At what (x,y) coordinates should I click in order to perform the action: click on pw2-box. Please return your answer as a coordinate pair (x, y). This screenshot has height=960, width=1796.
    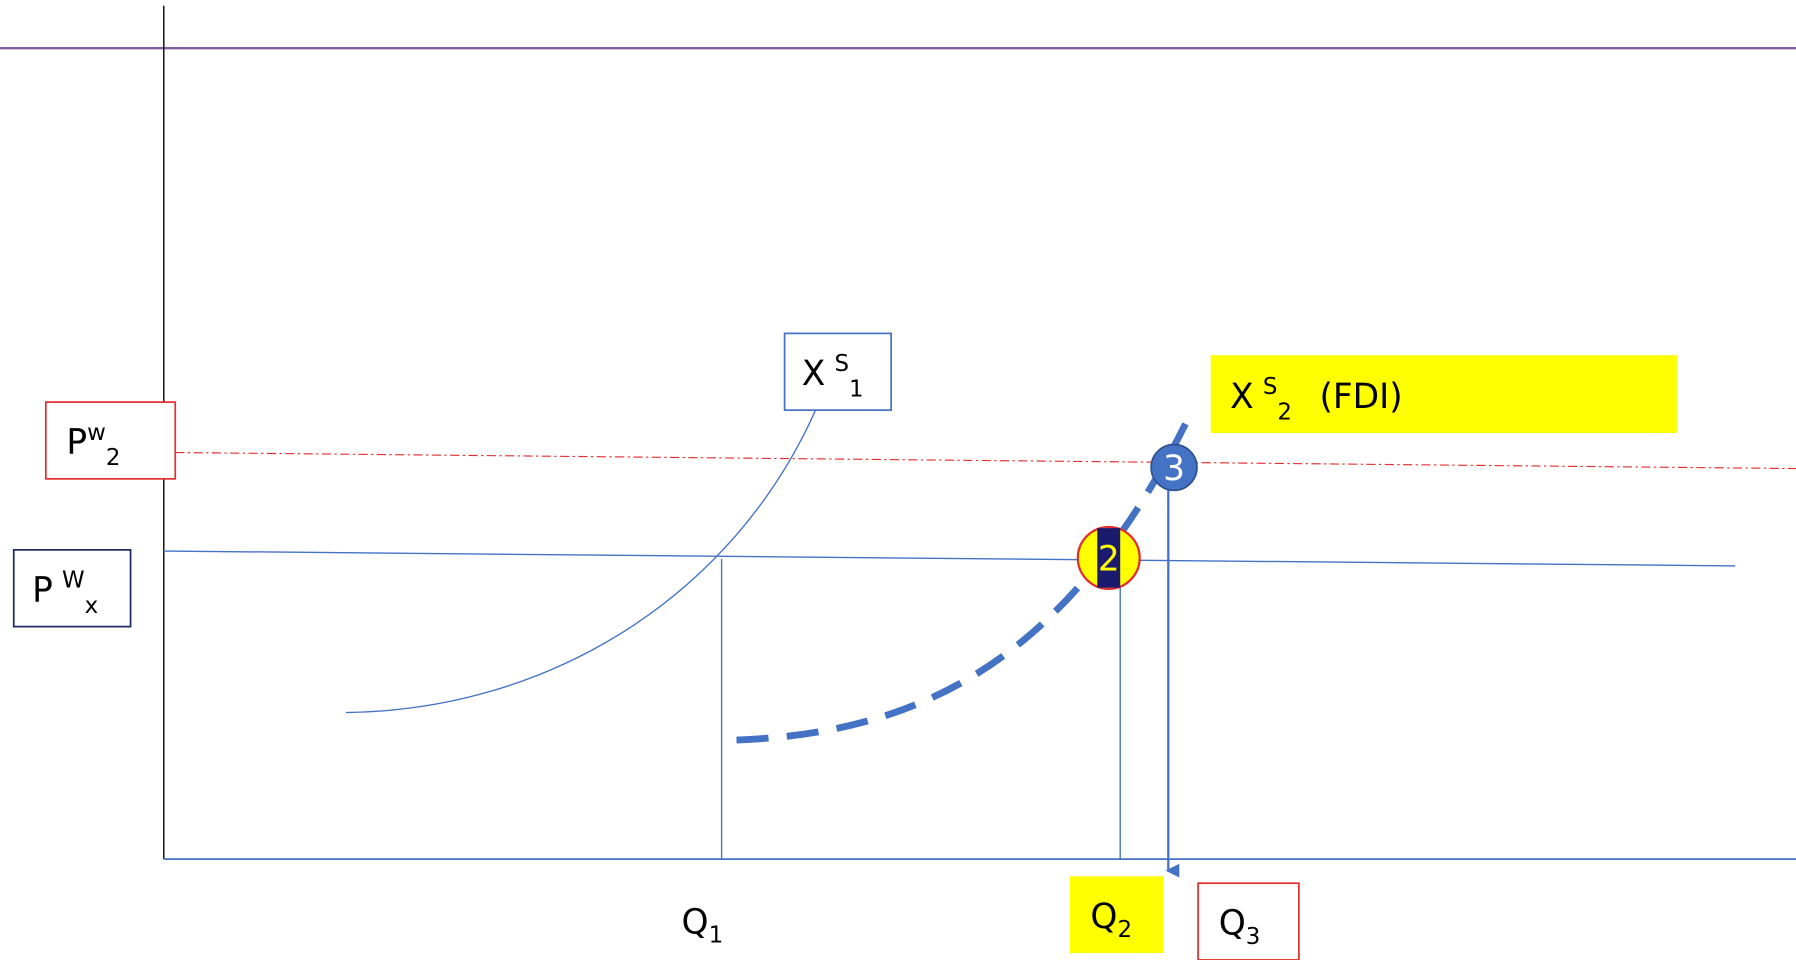
    Looking at the image, I should click on (110, 440).